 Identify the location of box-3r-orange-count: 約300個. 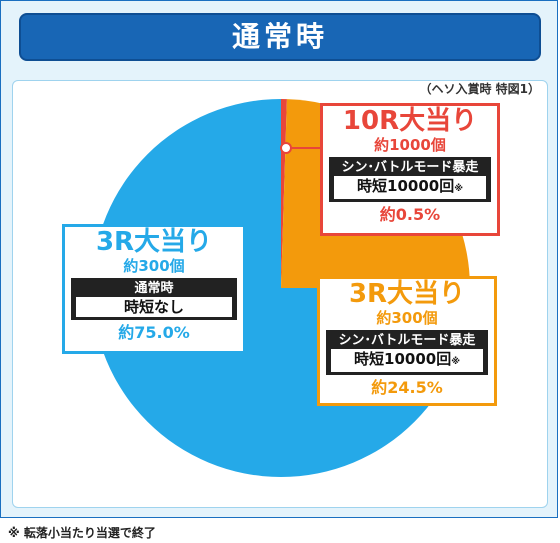
(407, 318).